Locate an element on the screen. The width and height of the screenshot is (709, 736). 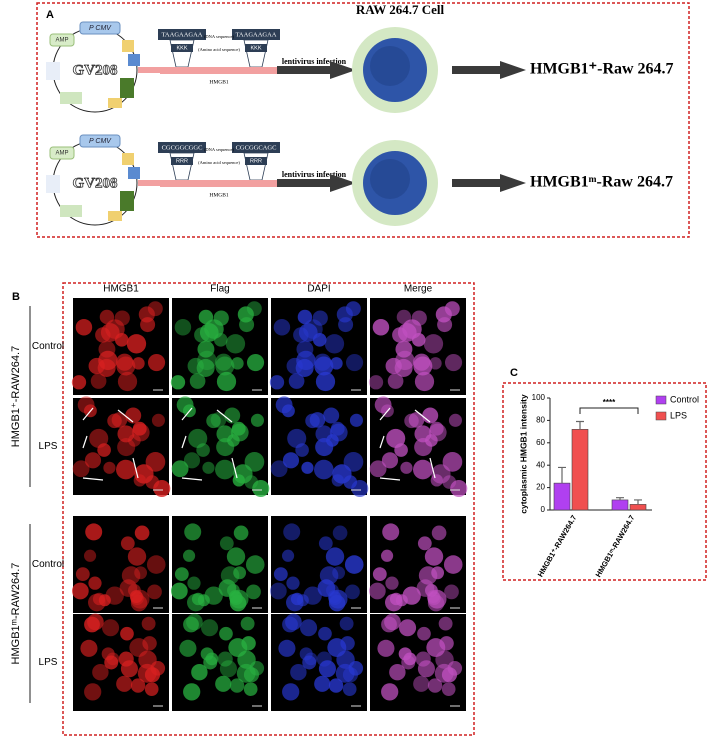
y-tick-label: 60 is located at coordinates (540, 442).